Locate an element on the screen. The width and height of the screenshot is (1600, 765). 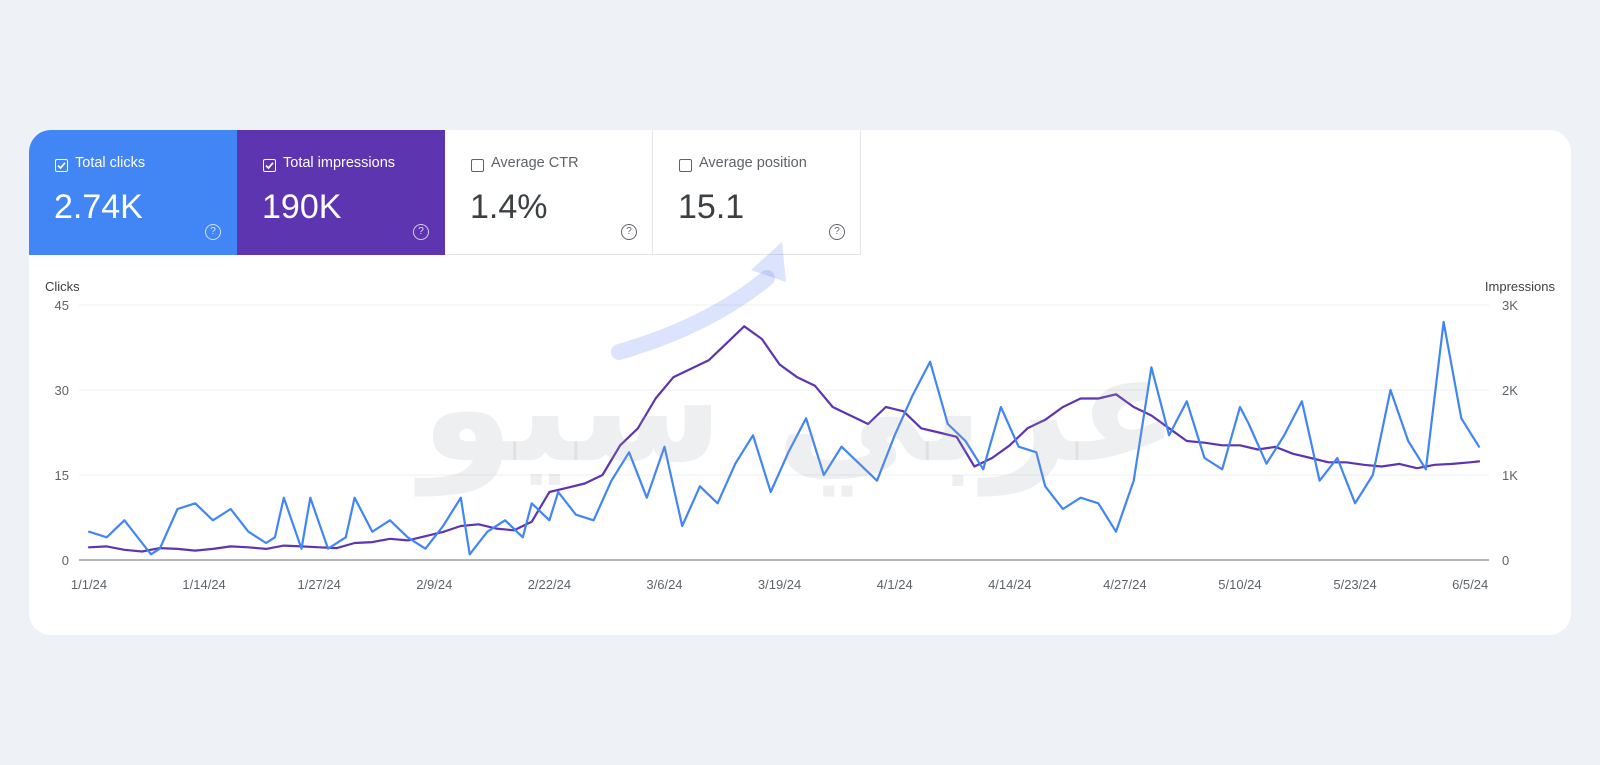
metric-label: Total clicks is located at coordinates (110, 163).